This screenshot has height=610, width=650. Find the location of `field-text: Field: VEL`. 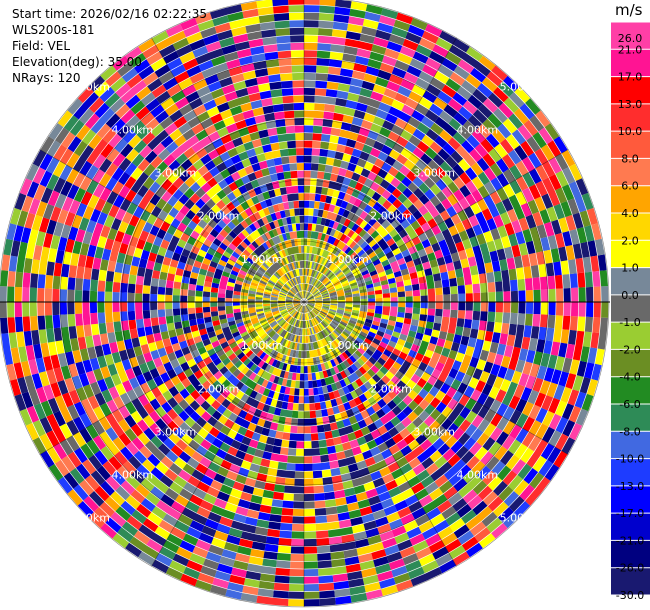

field-text: Field: VEL is located at coordinates (41, 46).